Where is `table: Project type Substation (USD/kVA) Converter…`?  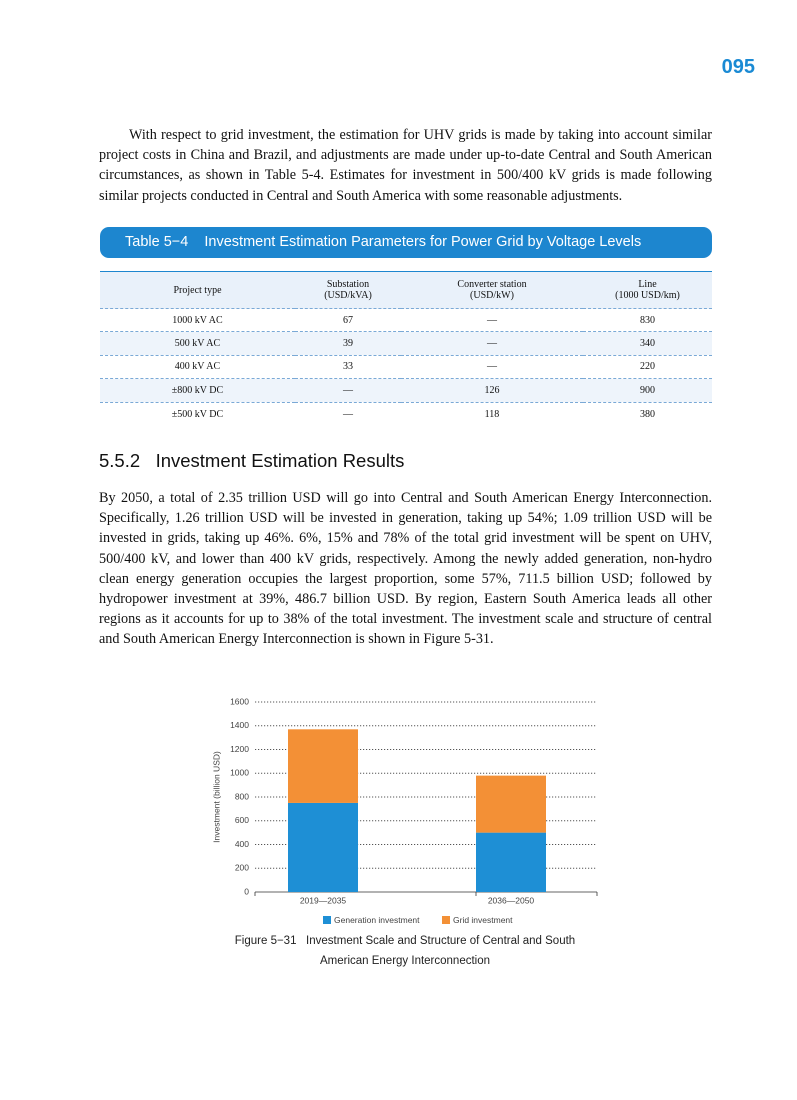
table: Project type Substation (USD/kVA) Converter… is located at coordinates (406, 348).